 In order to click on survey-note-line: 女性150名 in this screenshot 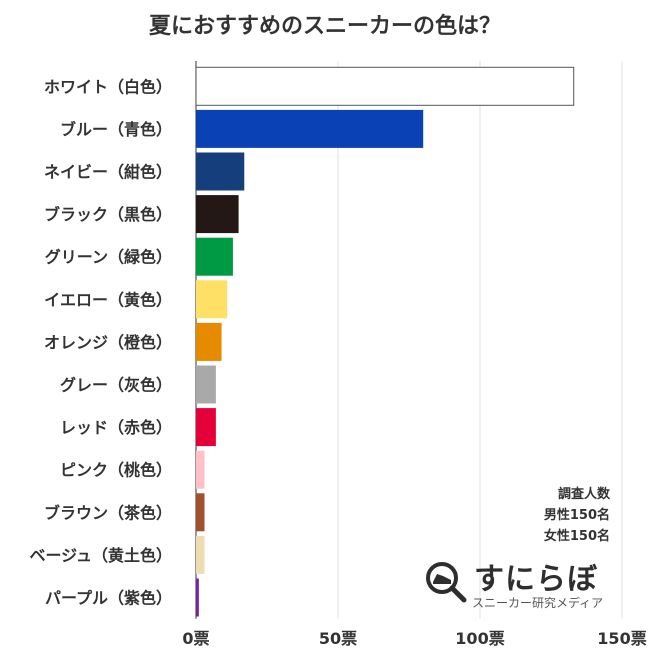, I will do `click(576, 536)`.